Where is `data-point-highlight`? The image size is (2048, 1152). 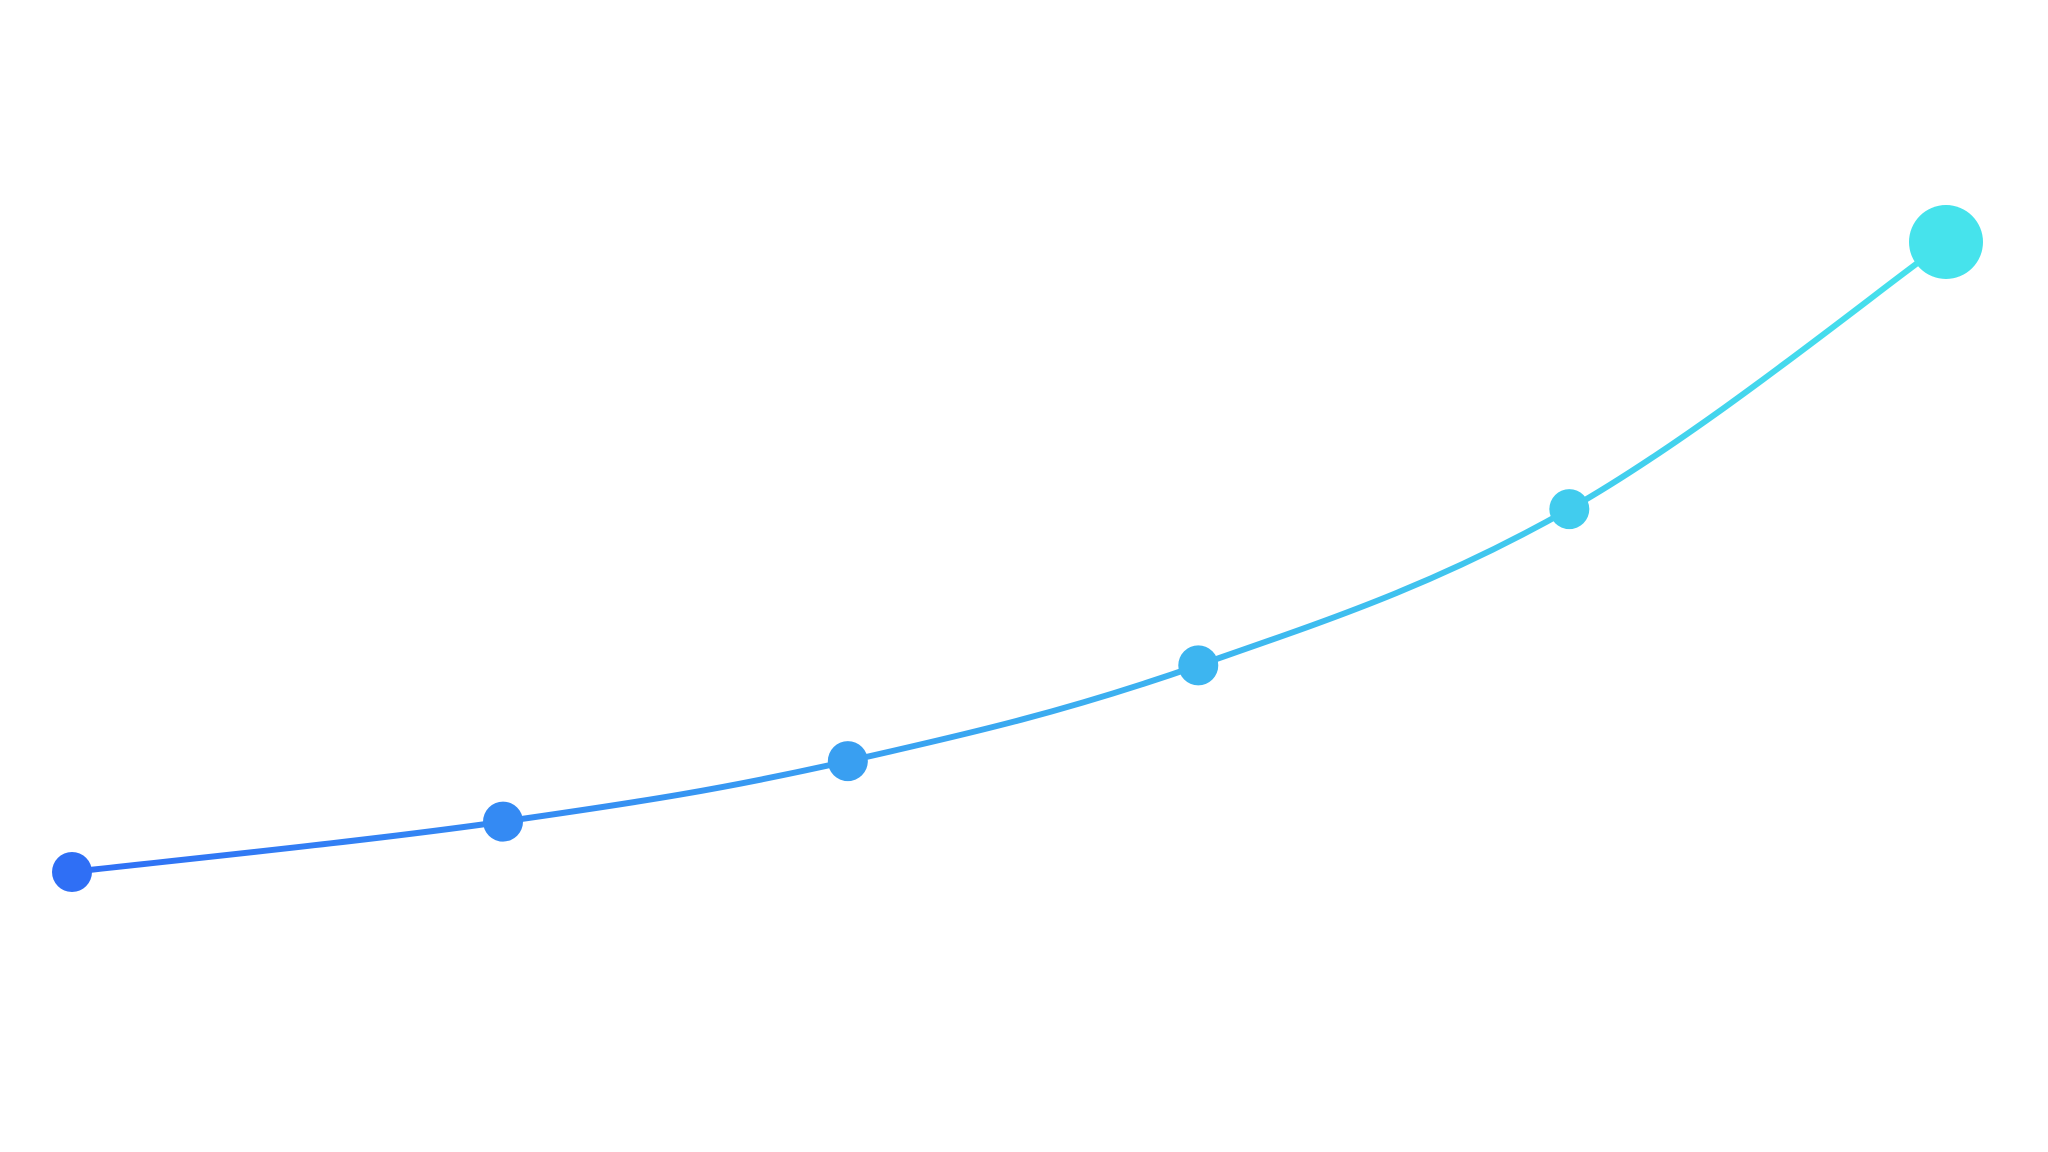
data-point-highlight is located at coordinates (1946, 242).